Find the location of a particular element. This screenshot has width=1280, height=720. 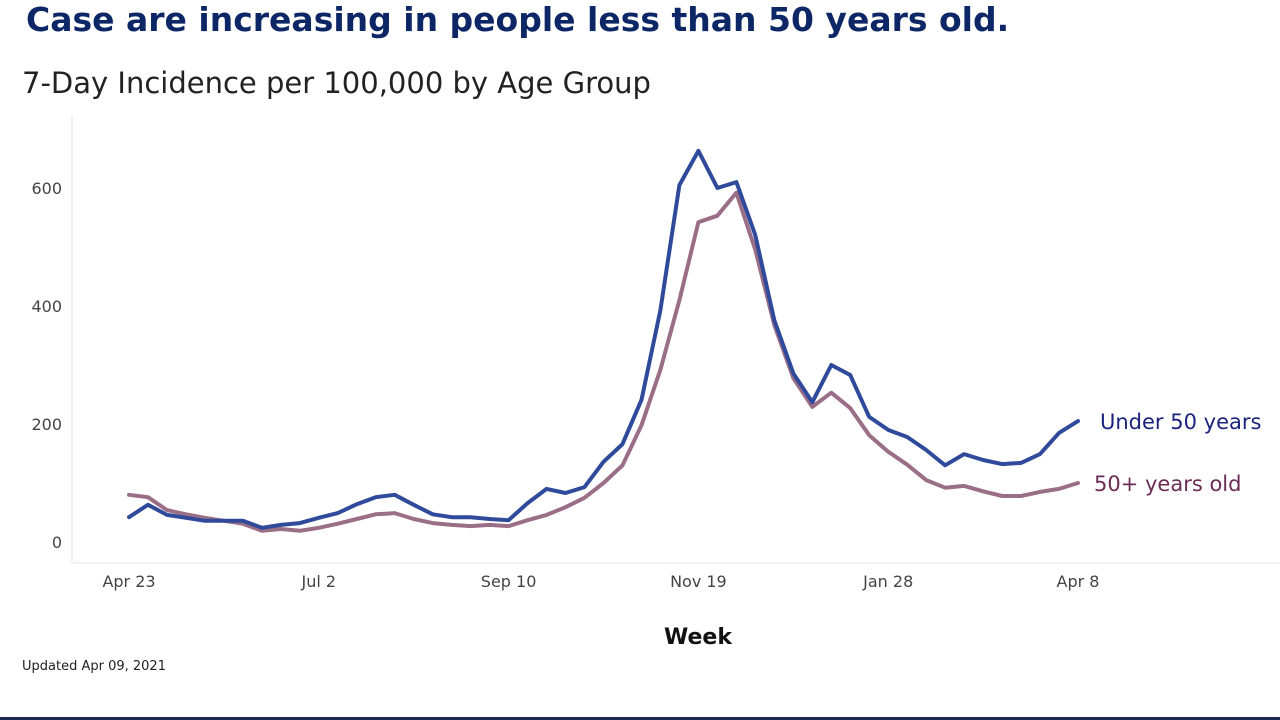

x-tick-label: Jan 28 is located at coordinates (887, 581).